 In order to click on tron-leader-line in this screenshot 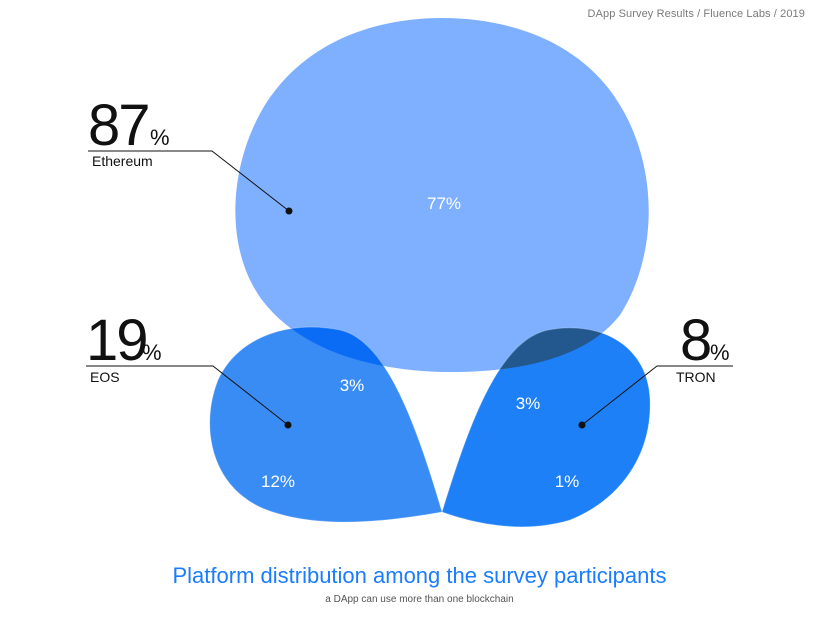, I will do `click(657, 395)`.